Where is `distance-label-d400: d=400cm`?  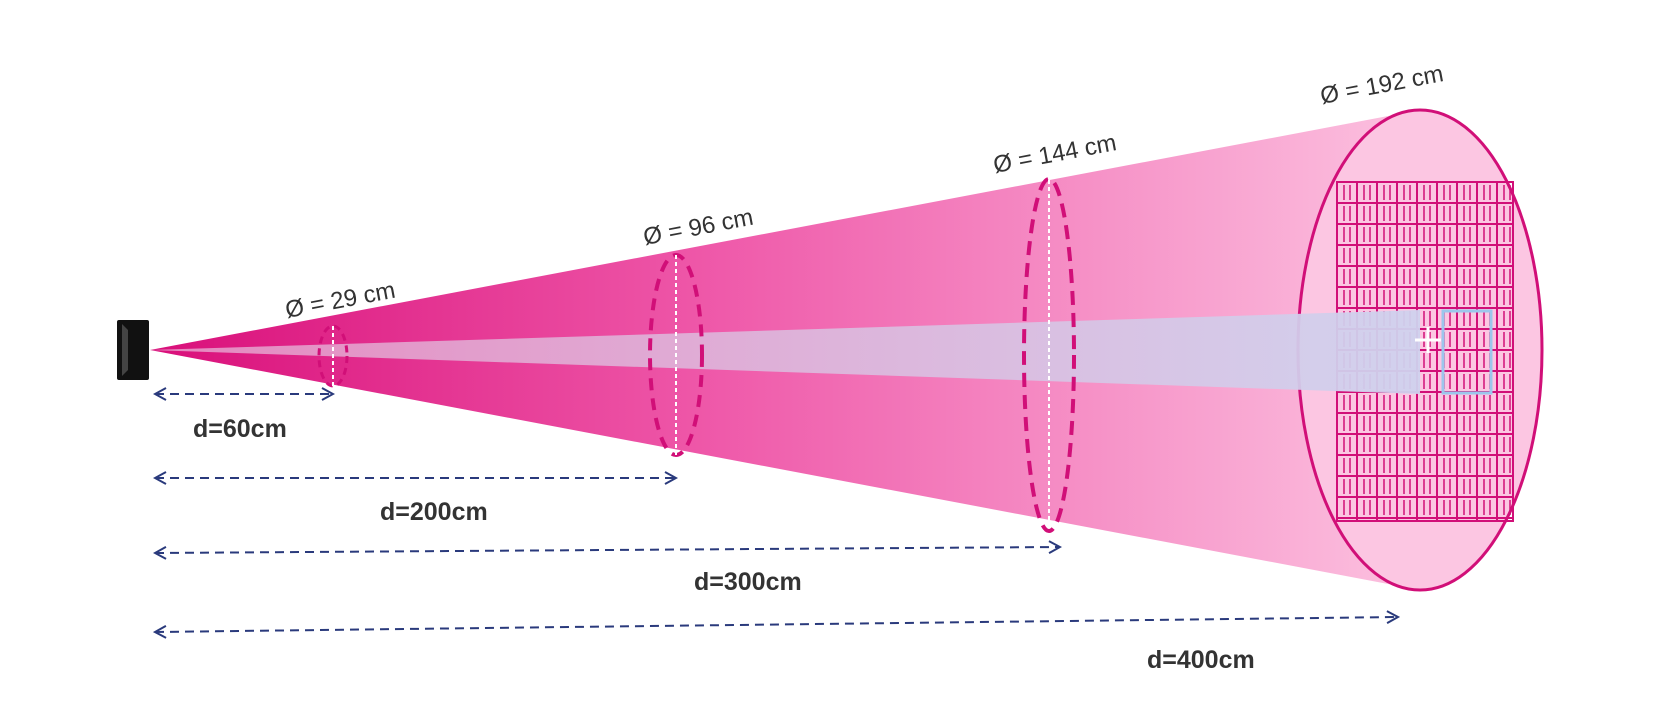
distance-label-d400: d=400cm is located at coordinates (1201, 660).